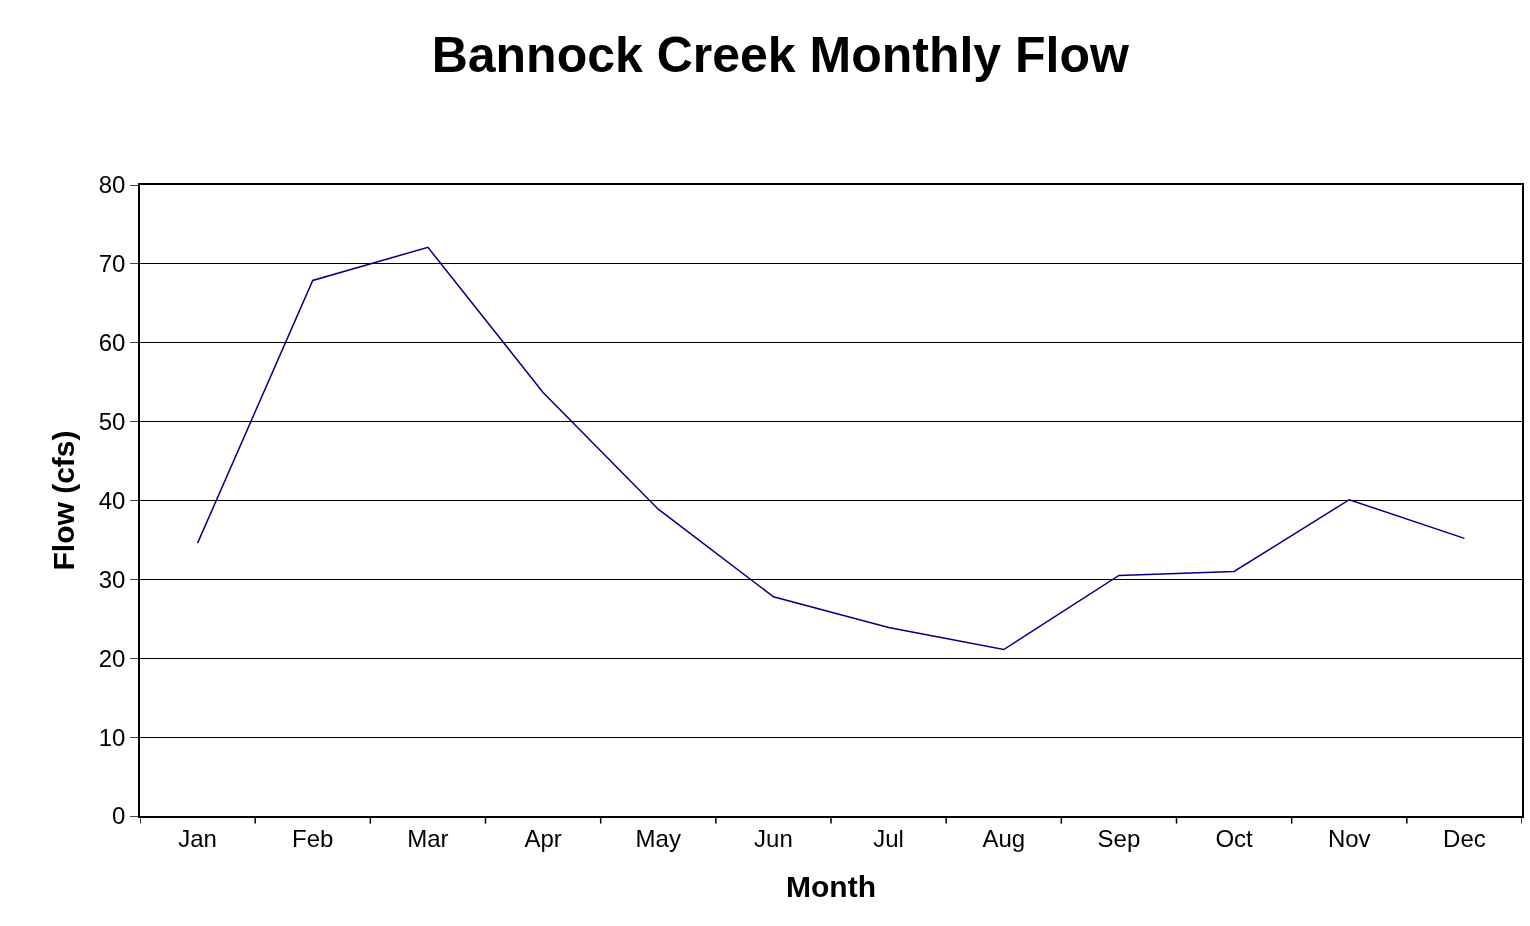  Describe the element at coordinates (119, 816) in the screenshot. I see `y-tick-label: 0` at that location.